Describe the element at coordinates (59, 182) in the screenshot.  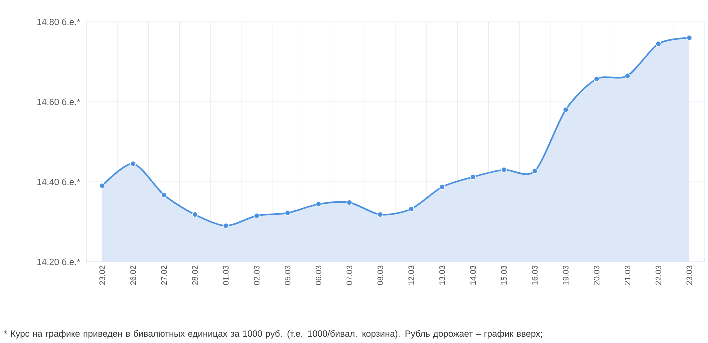
I see `y-tick-label: 14.40 б.е.*` at that location.